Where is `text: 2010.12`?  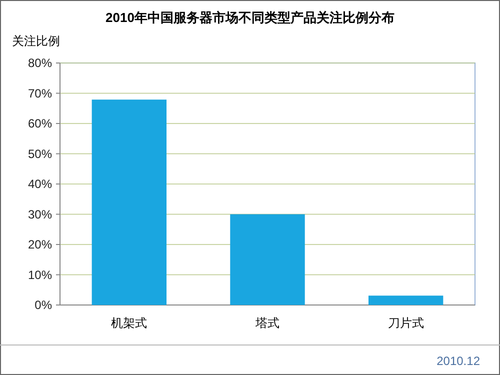
text: 2010.12 is located at coordinates (458, 361).